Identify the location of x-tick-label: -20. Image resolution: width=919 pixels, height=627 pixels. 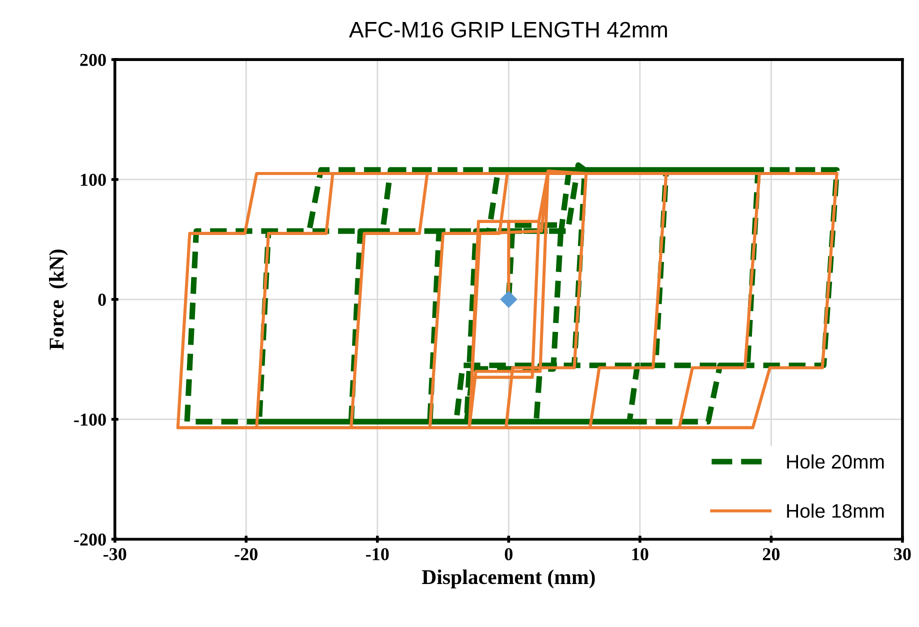
(246, 554).